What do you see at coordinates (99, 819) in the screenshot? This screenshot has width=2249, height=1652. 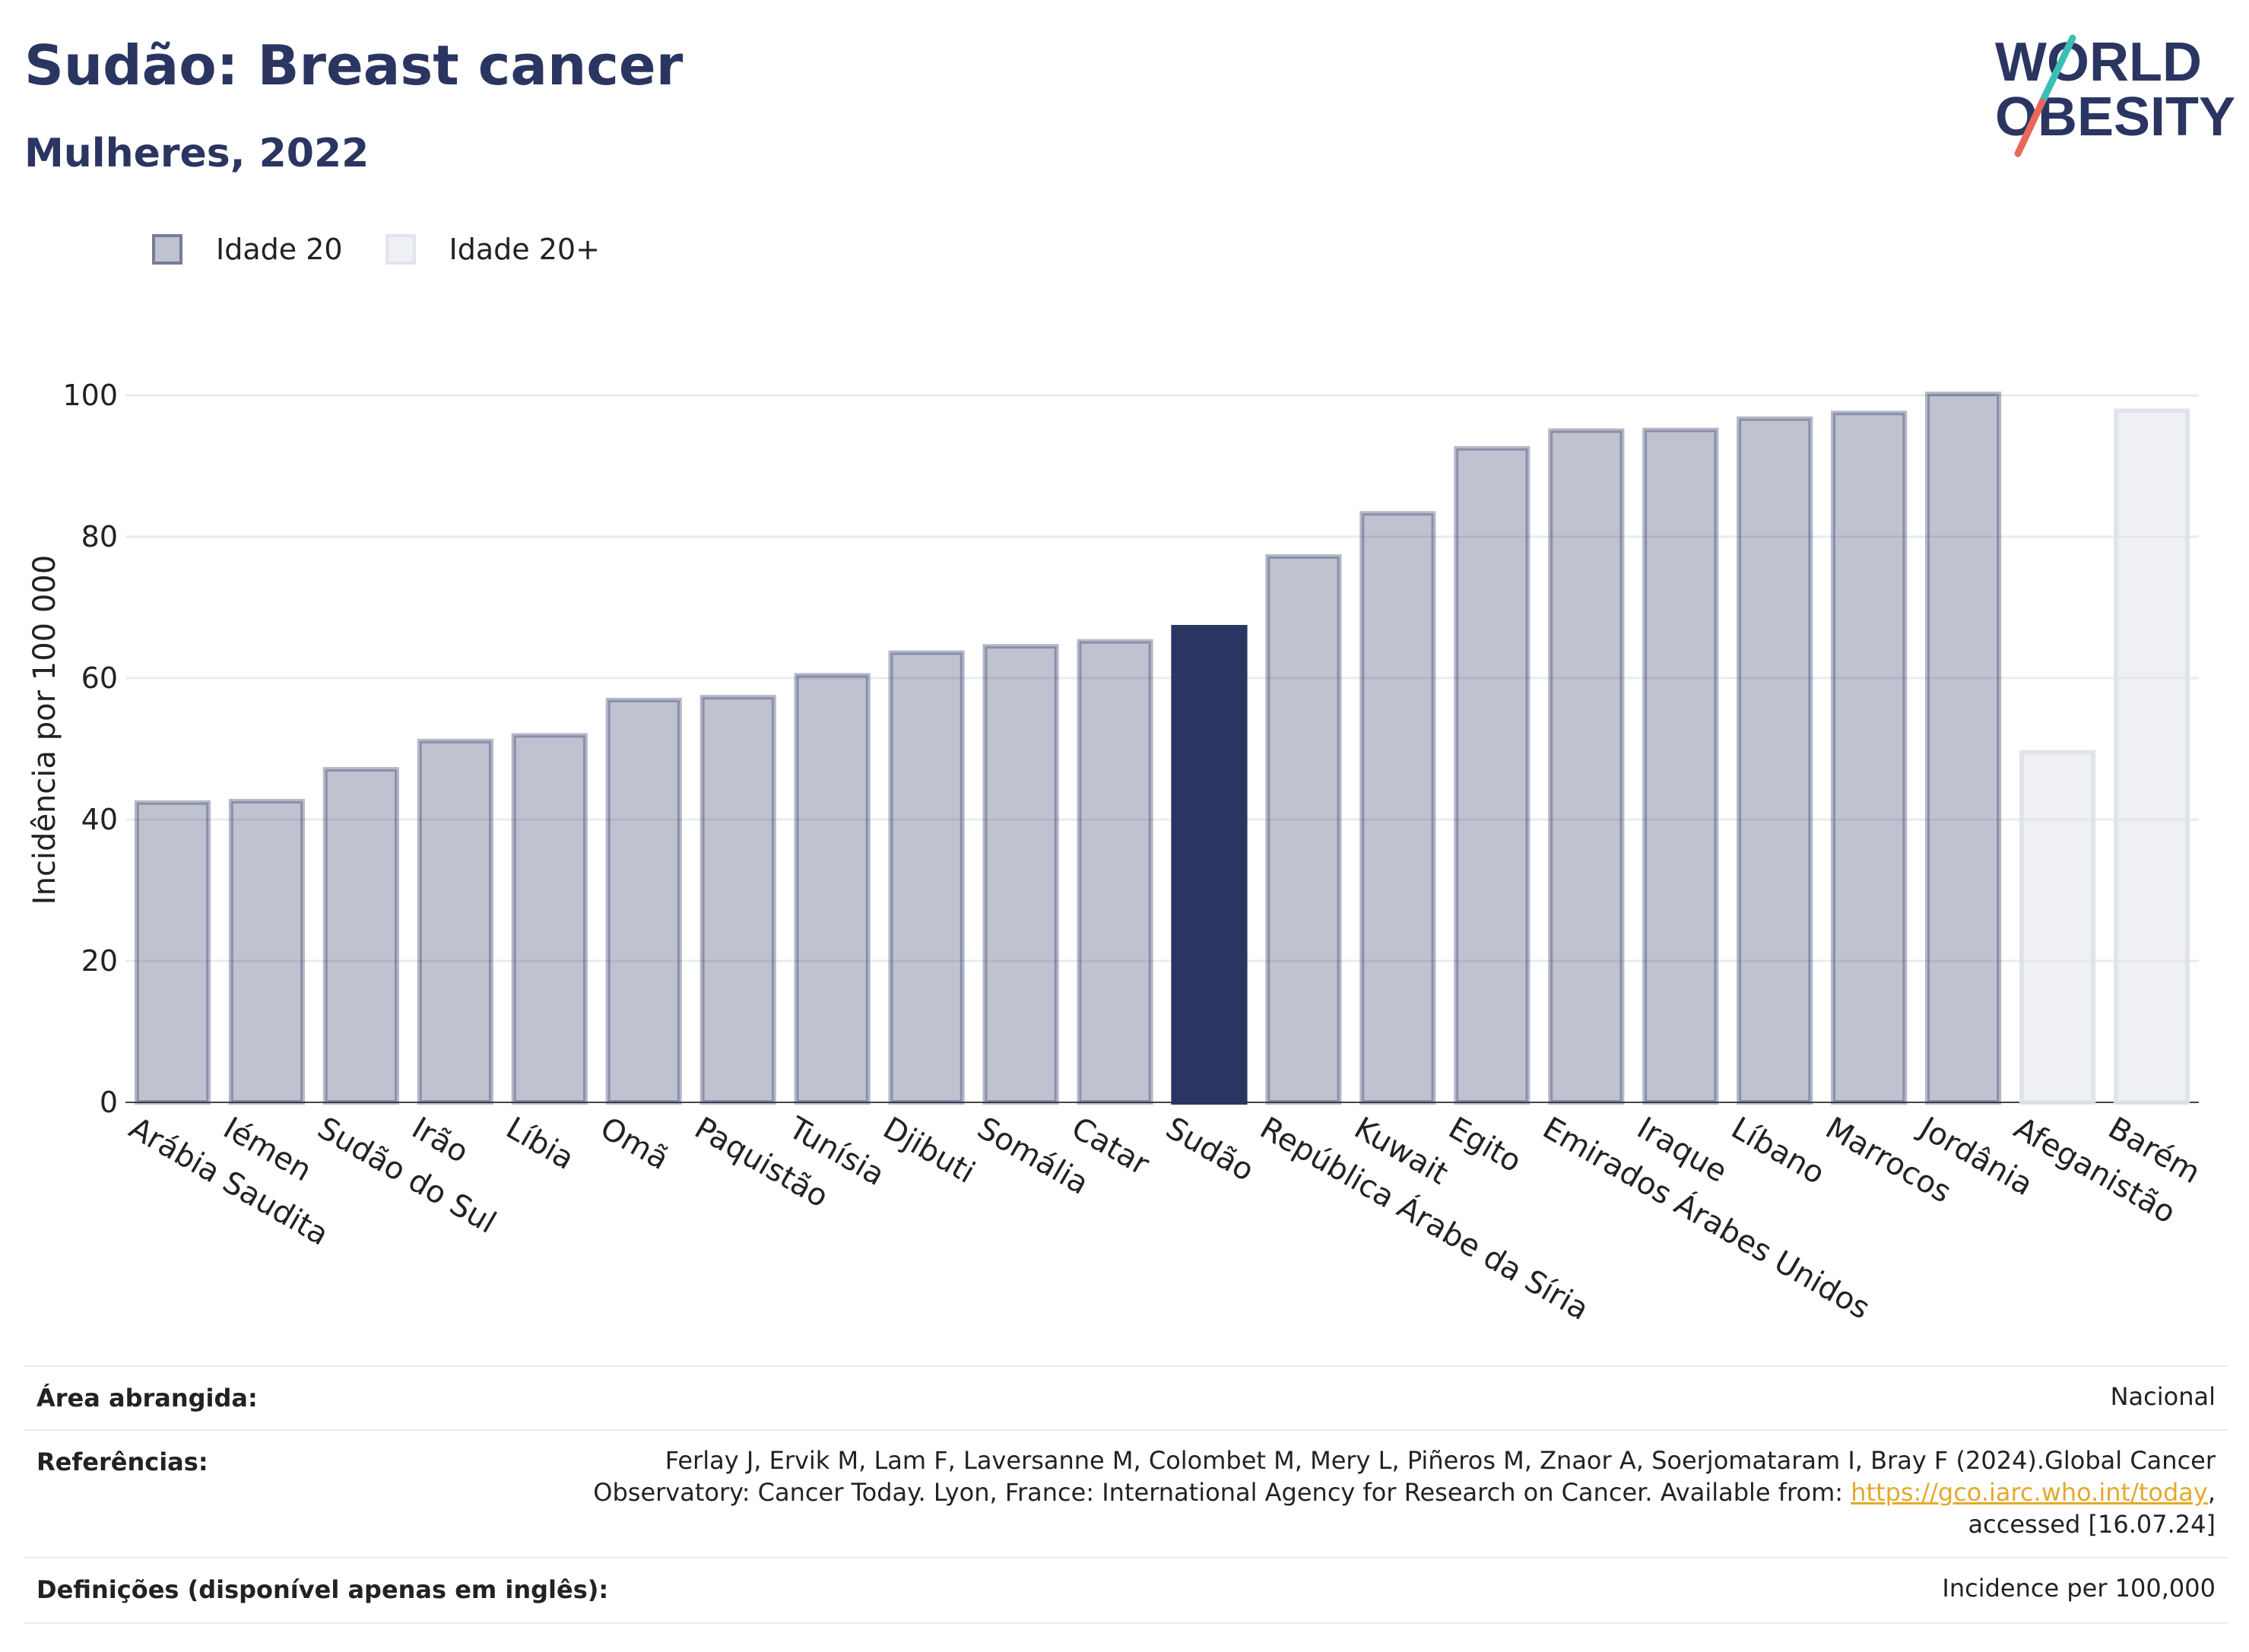 I see `y-tick-label: 40` at bounding box center [99, 819].